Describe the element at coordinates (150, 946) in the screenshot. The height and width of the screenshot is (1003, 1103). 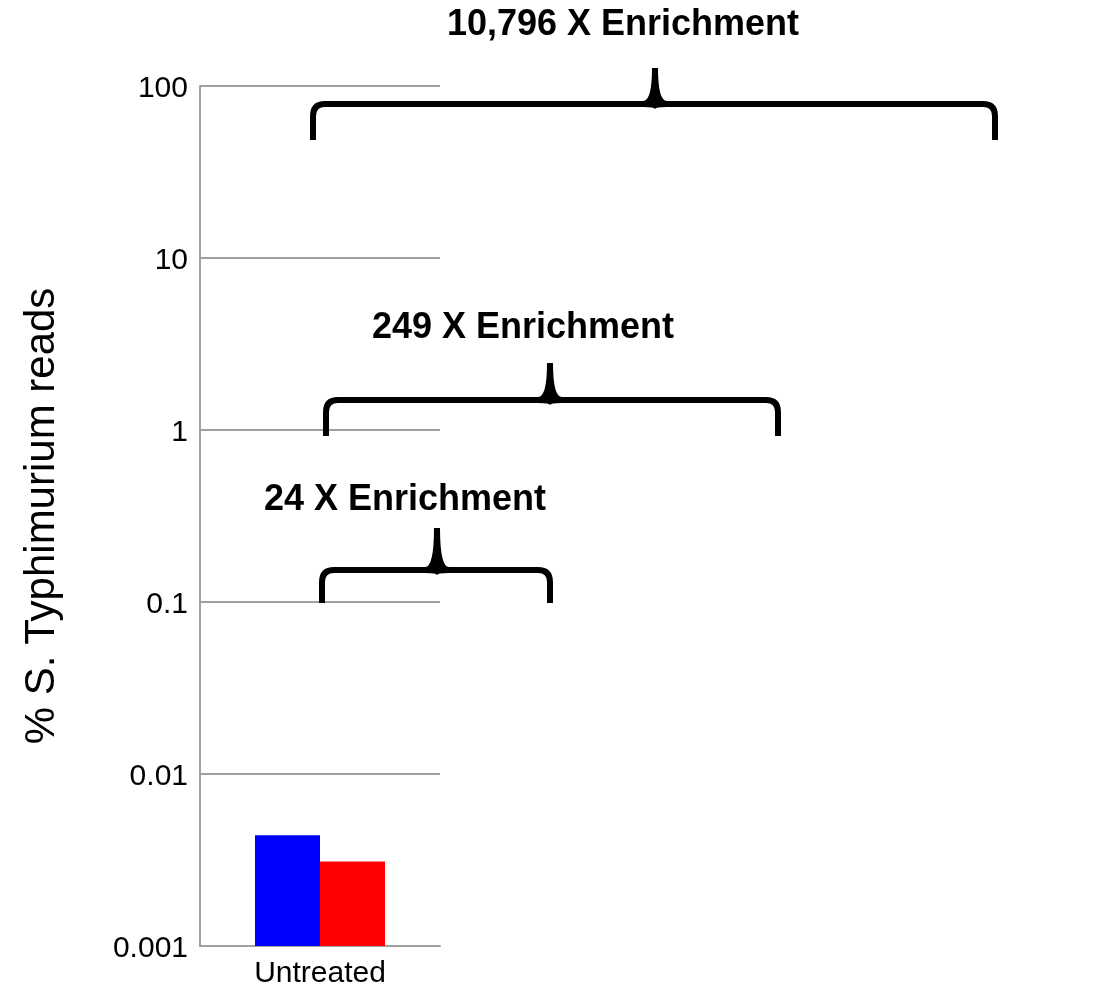
I see `y-tick-label: 0.001` at that location.